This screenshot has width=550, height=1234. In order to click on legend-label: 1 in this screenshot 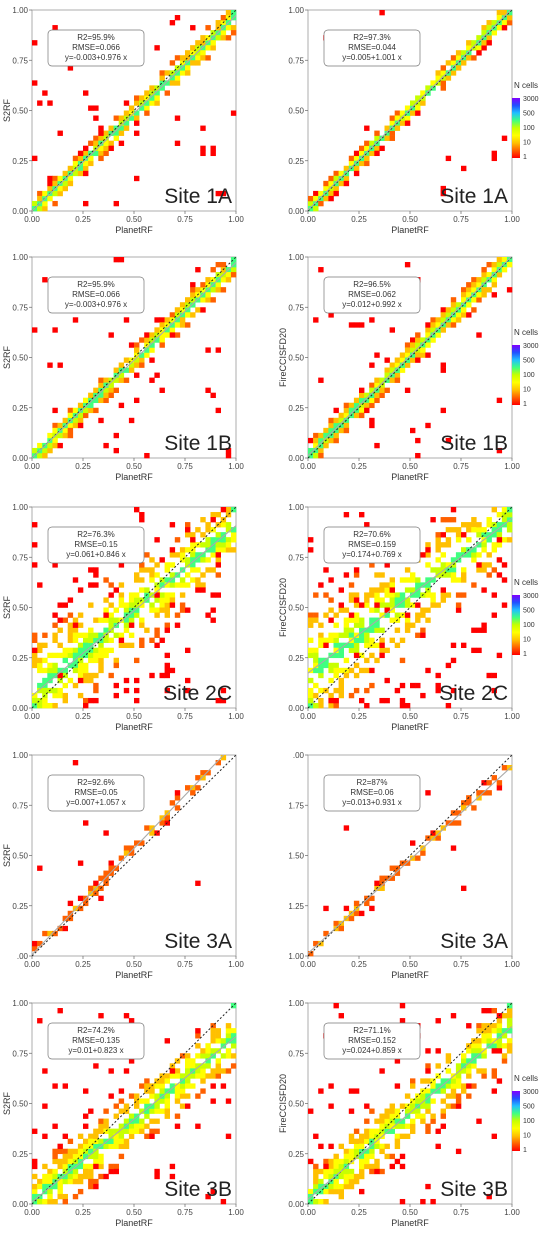, I will do `click(525, 1150)`.